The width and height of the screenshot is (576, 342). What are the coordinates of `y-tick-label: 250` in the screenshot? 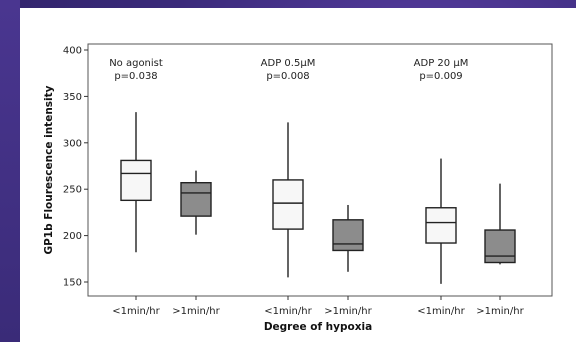 It's located at (72, 190).